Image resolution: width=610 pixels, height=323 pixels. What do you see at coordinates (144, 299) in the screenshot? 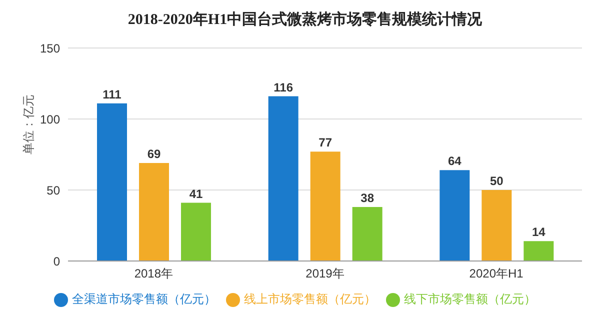
I see `legend-label: 全渠道市场零售额（亿元）` at bounding box center [144, 299].